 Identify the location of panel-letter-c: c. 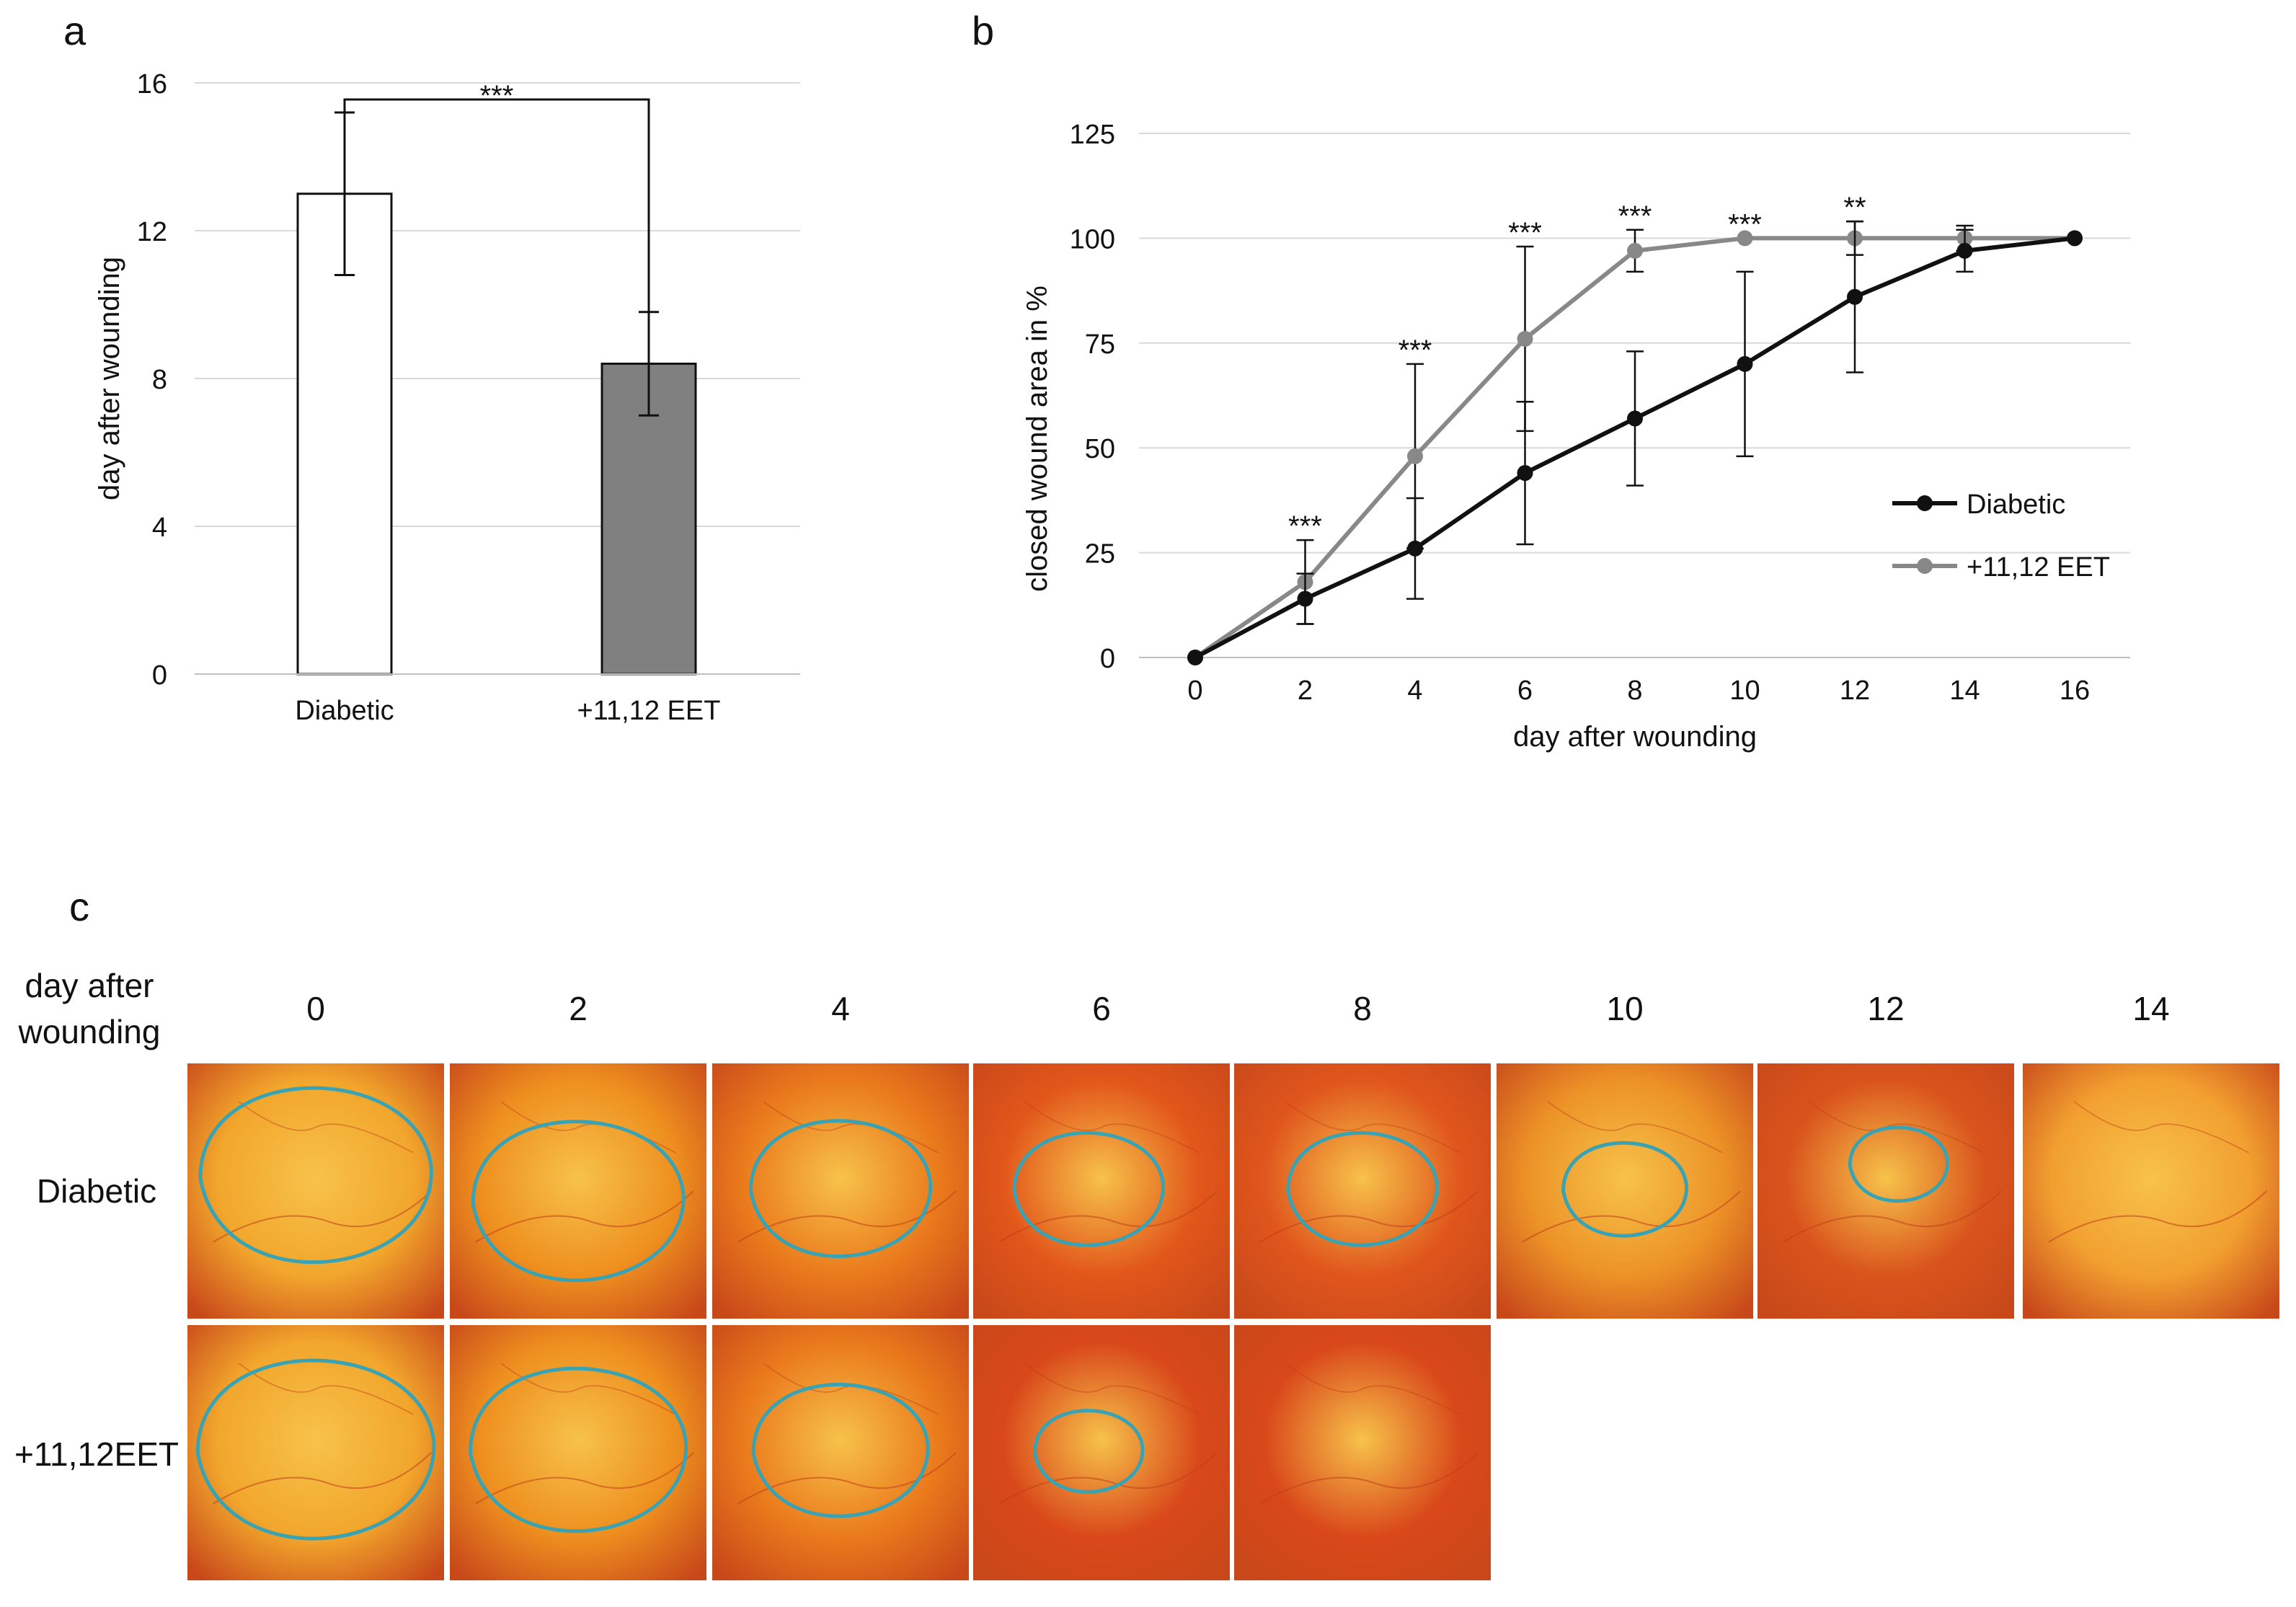
(79, 907).